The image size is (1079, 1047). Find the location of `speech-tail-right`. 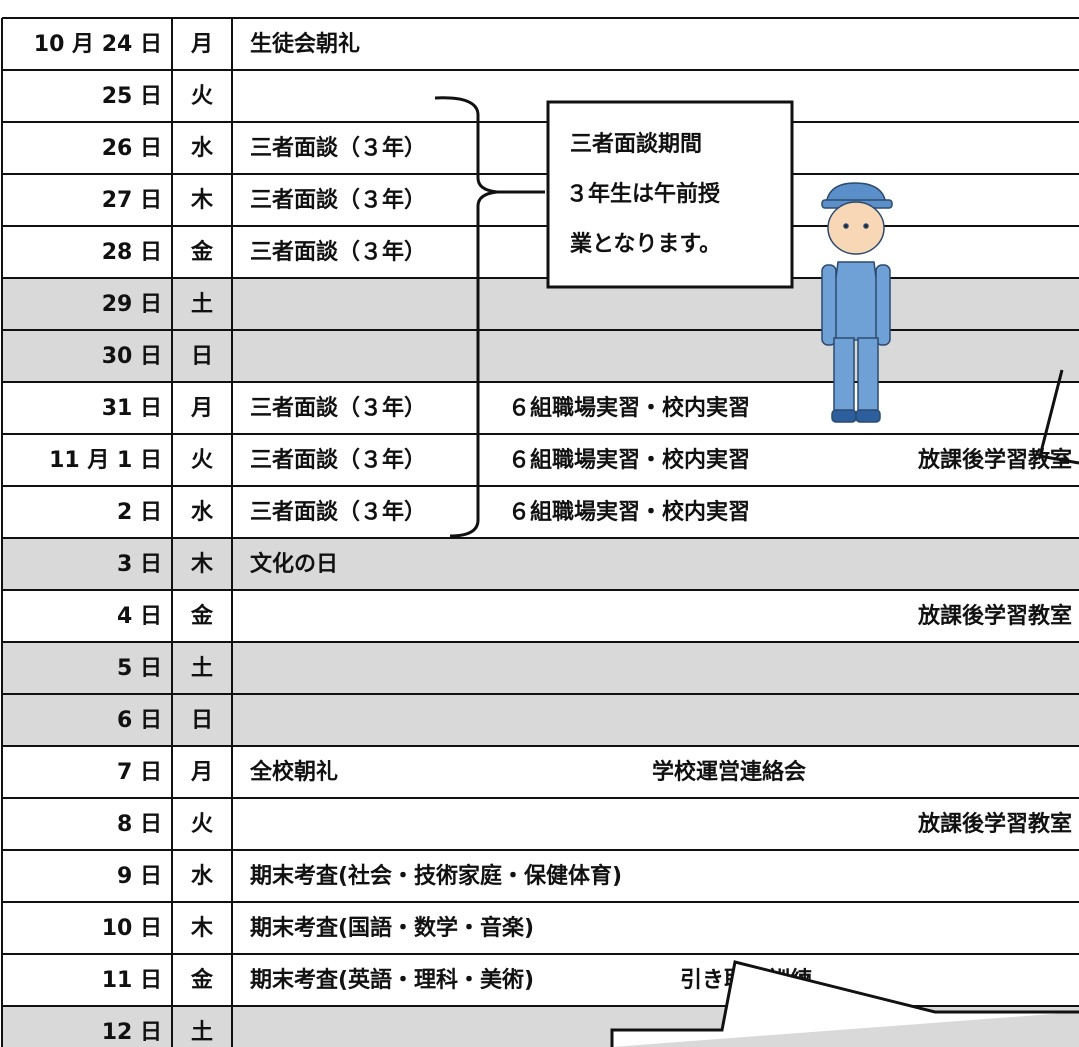

speech-tail-right is located at coordinates (1058, 417).